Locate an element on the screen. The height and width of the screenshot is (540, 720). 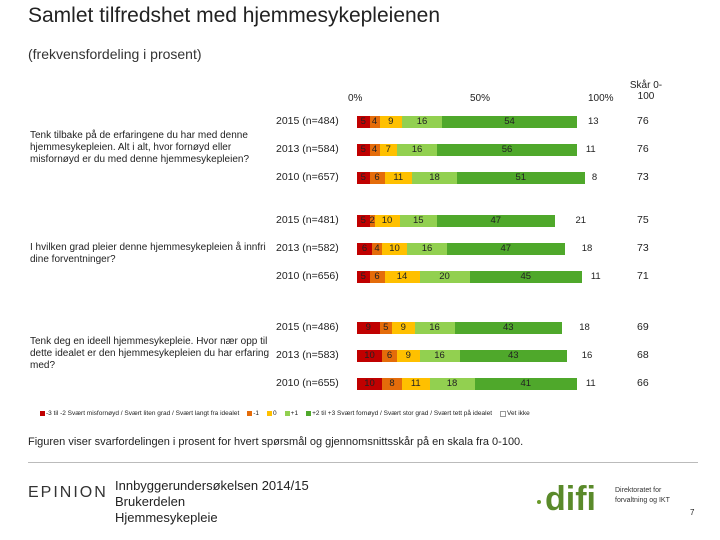
bar-segment-label: 41 is located at coordinates (526, 383).